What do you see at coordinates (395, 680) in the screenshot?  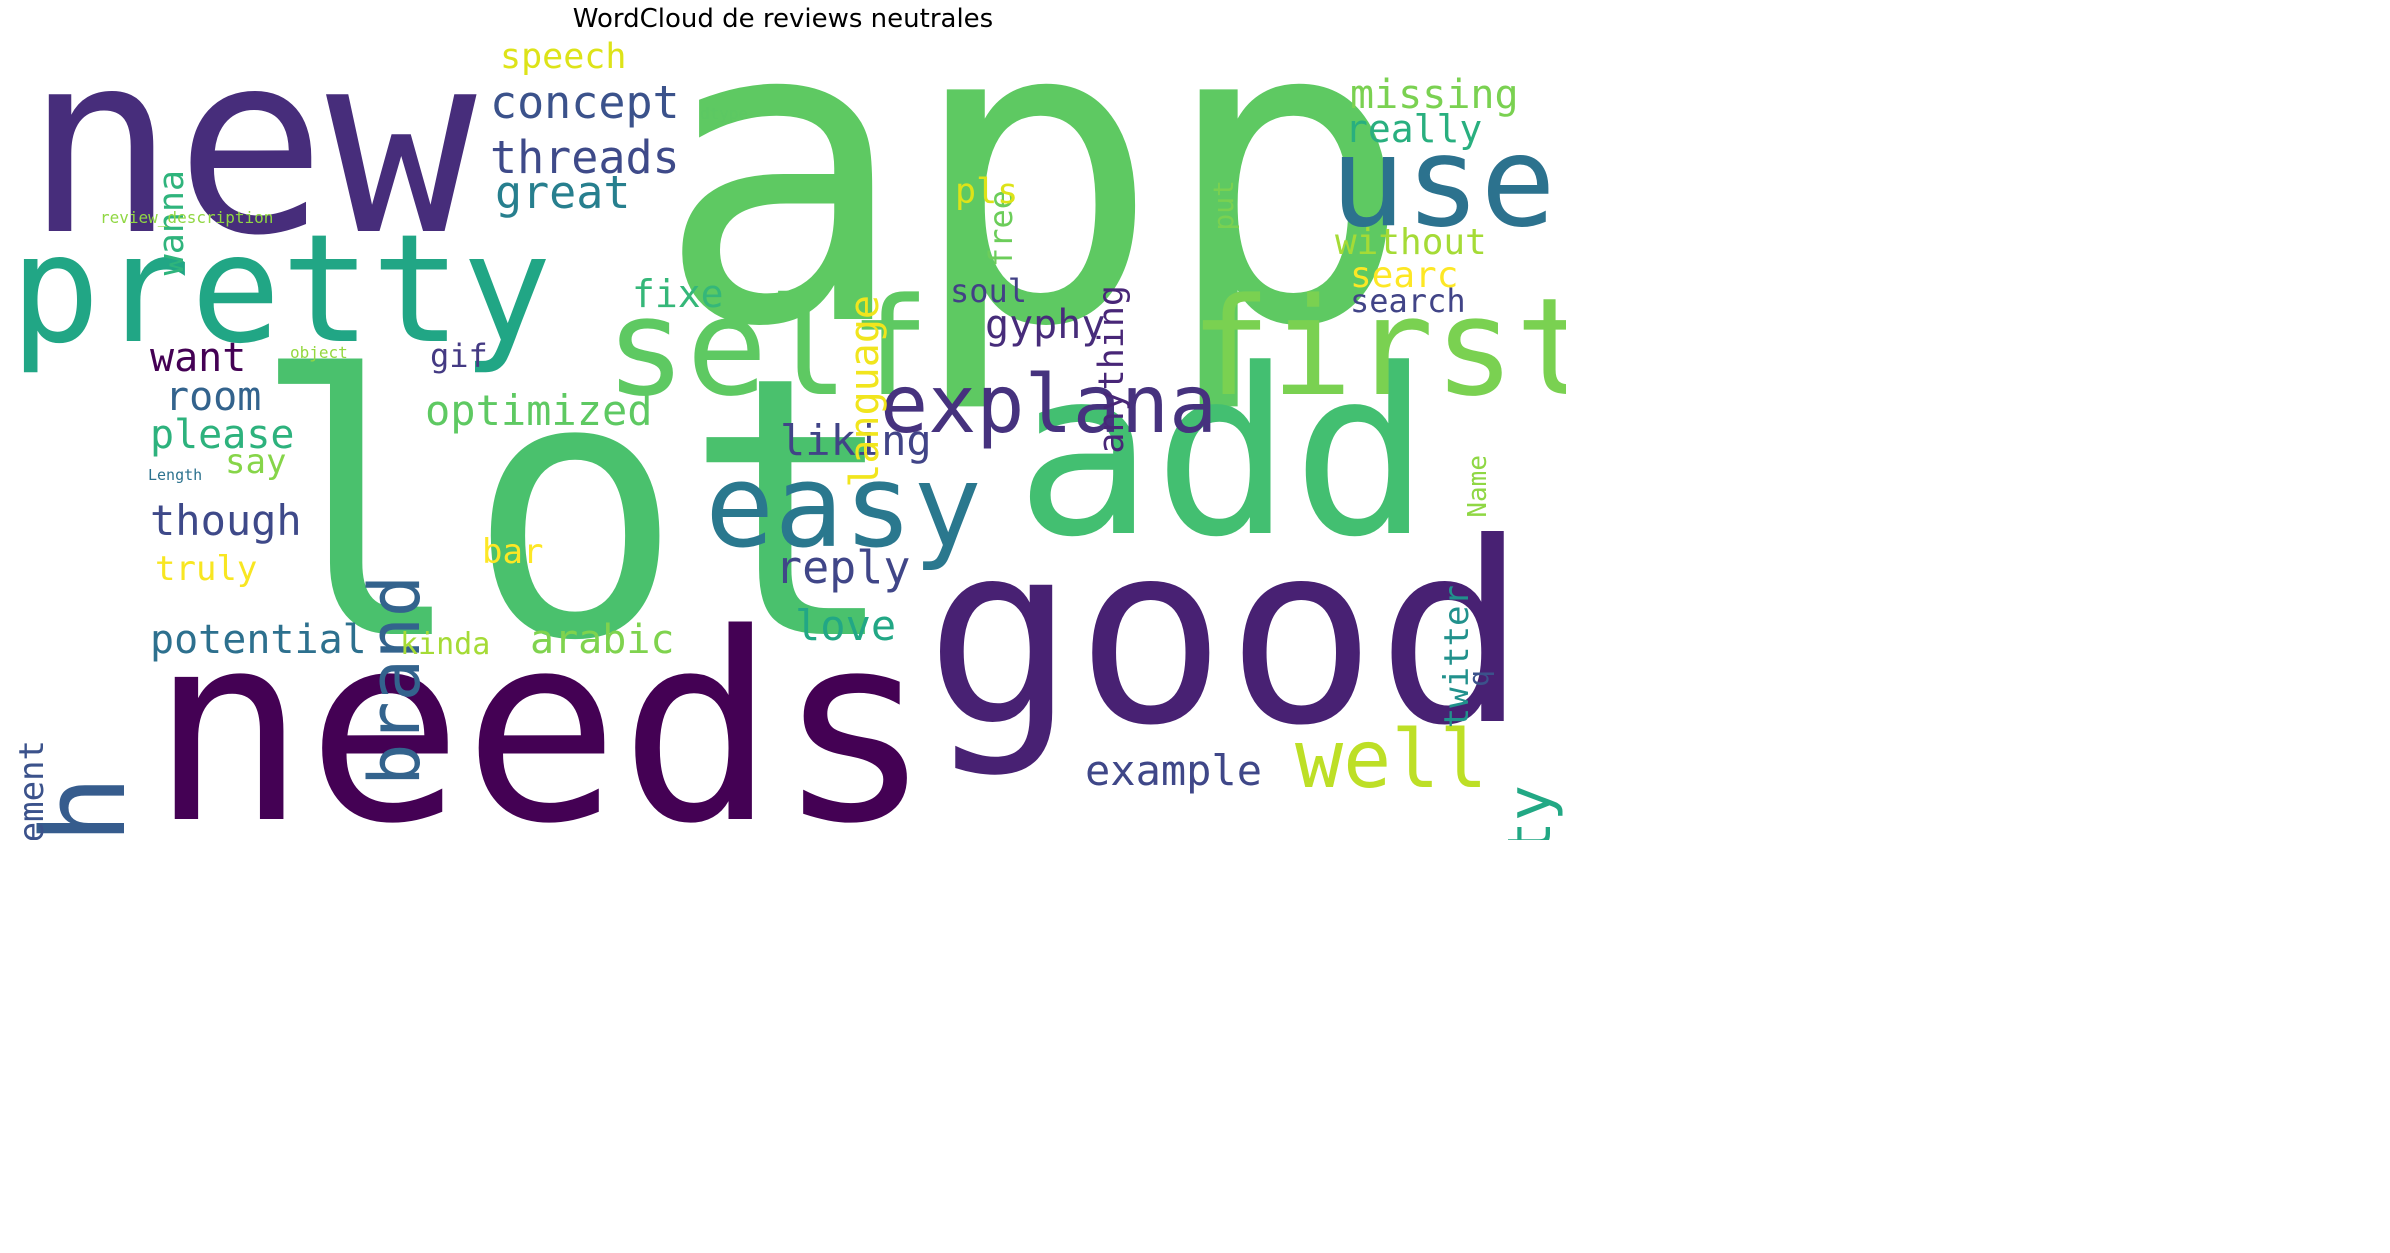 I see `word-brand: brand` at bounding box center [395, 680].